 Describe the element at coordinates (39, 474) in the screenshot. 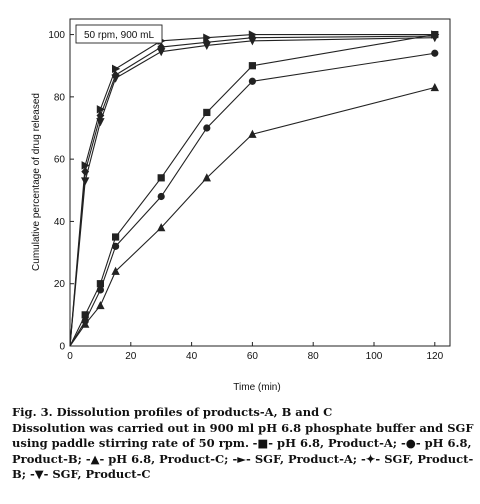

I see `legend-symbol: -▼-` at that location.